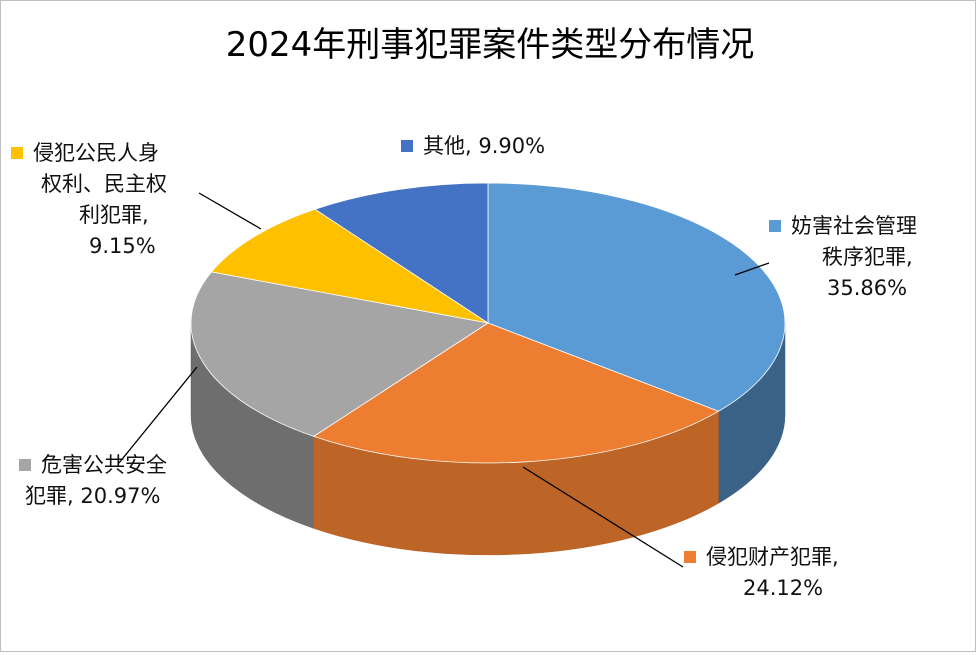 This screenshot has width=978, height=655. Describe the element at coordinates (17, 153) in the screenshot. I see `swatch-s3` at that location.